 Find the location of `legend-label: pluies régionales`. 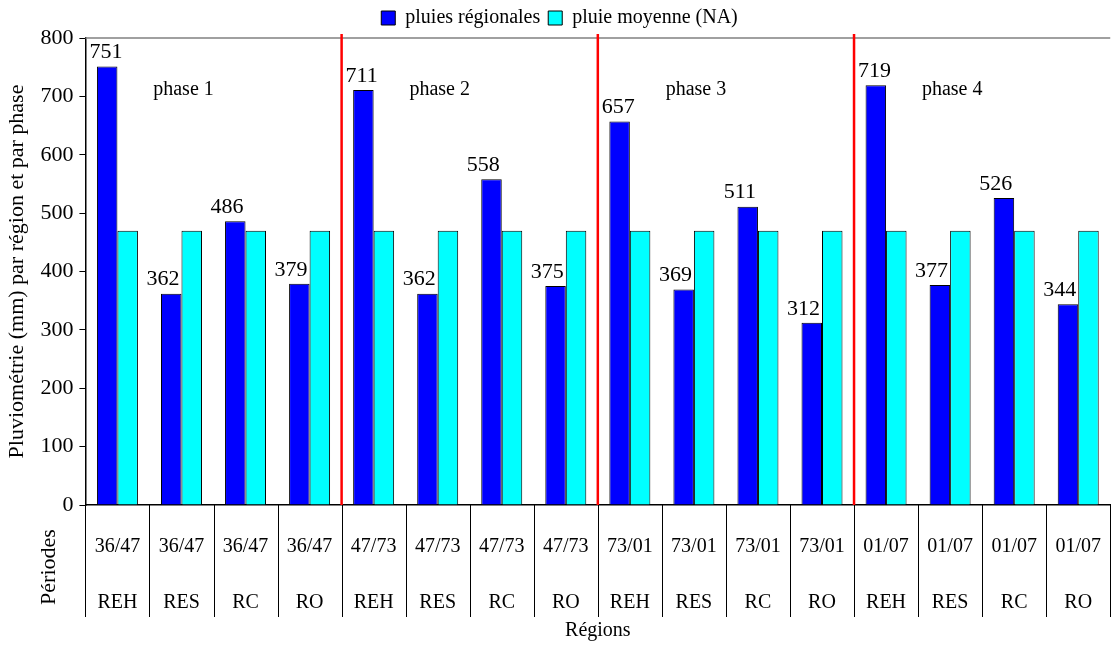

legend-label: pluies régionales is located at coordinates (473, 17).